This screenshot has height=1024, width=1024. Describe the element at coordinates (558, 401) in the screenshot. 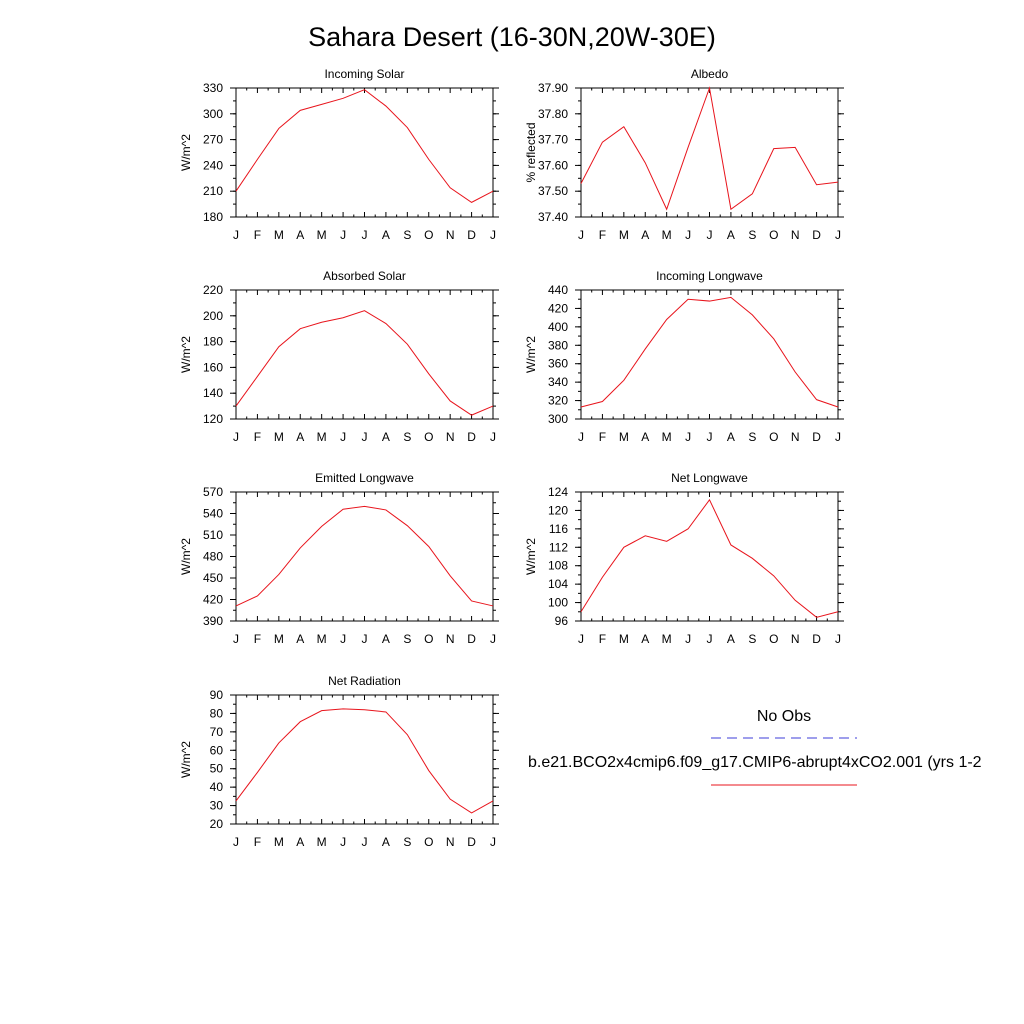

I see `y-tick-label: 320` at that location.